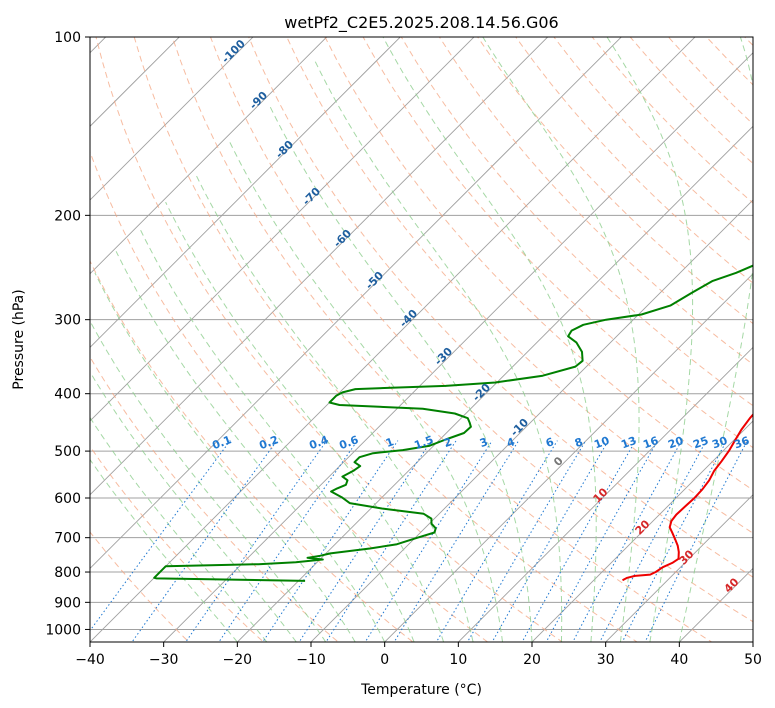  Describe the element at coordinates (601, 443) in the screenshot. I see `mixing-ratio-label: 10` at that location.